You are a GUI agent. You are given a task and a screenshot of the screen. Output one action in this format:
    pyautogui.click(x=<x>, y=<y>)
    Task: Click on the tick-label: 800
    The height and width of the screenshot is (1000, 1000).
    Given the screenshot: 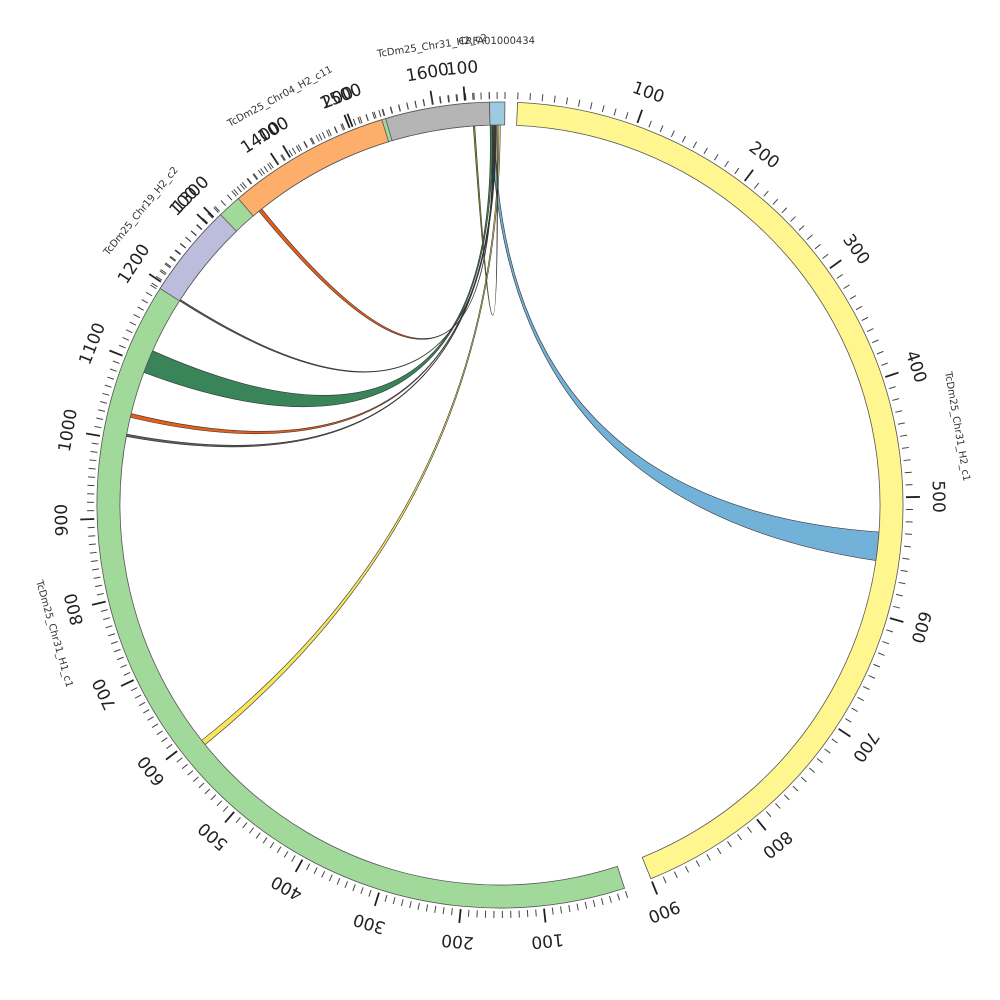 What is the action you would take?
    pyautogui.click(x=74, y=609)
    